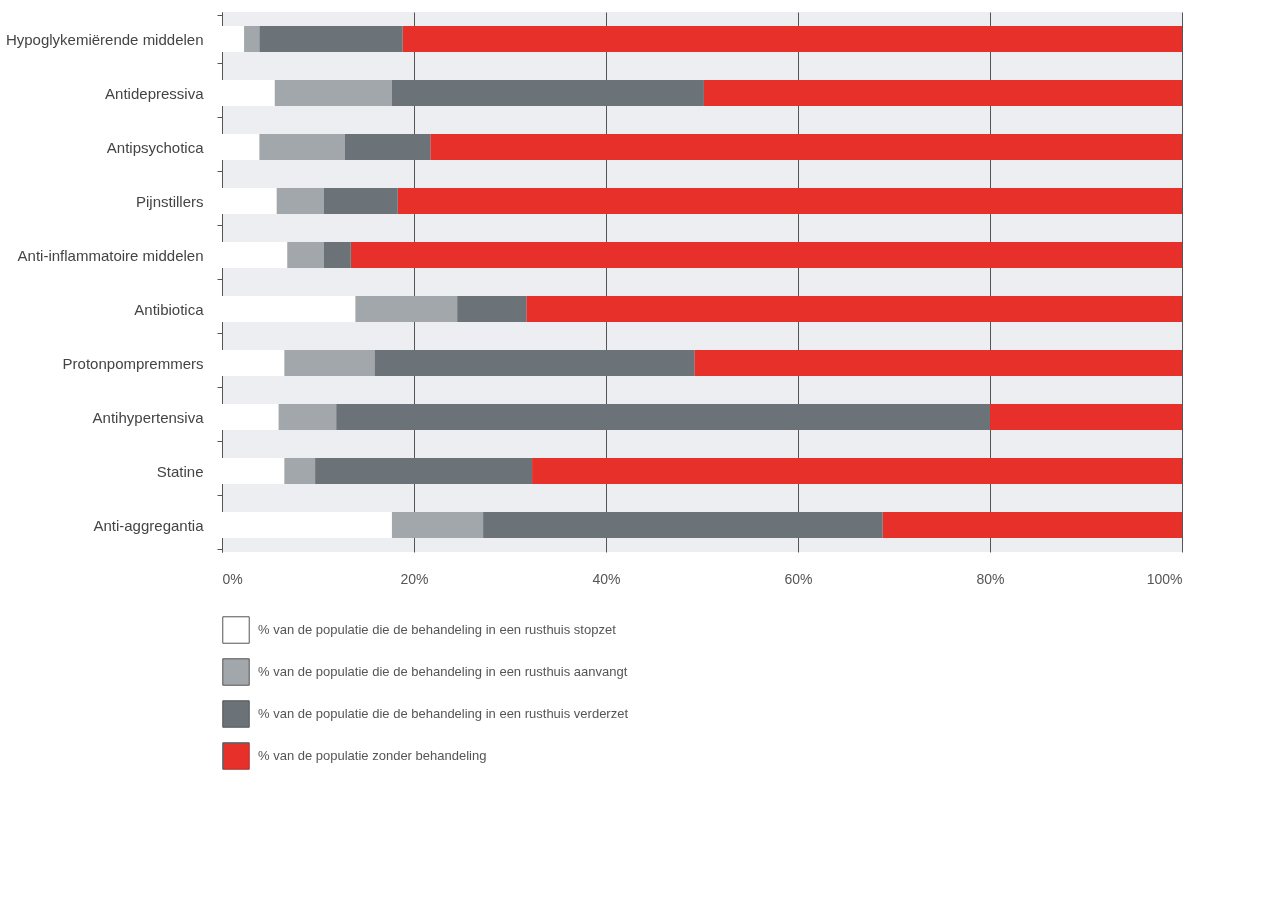  Describe the element at coordinates (110, 255) in the screenshot. I see `y-tick-label: Anti-inflammatoire middelen` at that location.